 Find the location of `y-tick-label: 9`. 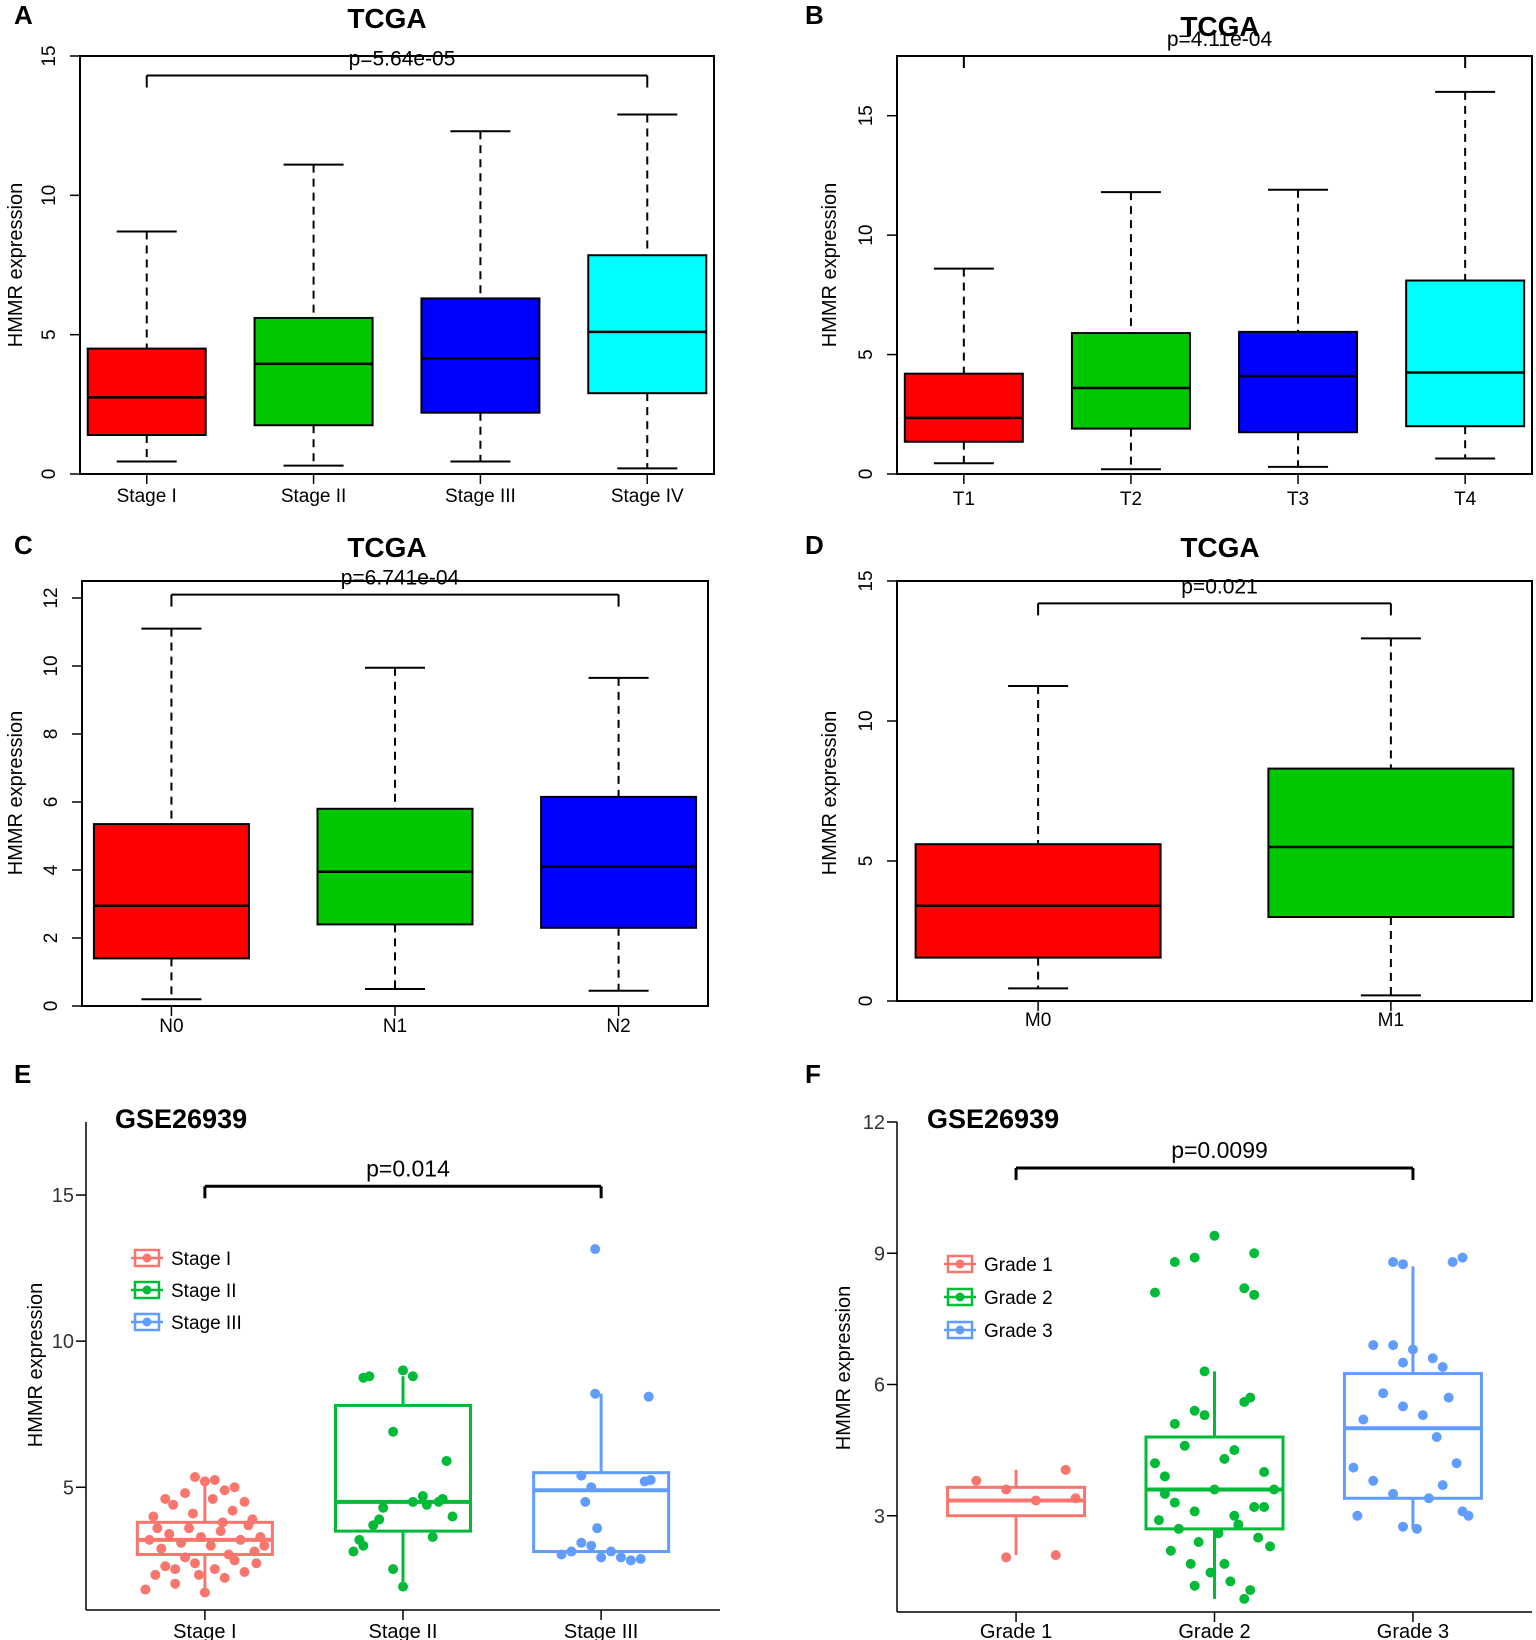

y-tick-label: 9 is located at coordinates (879, 1254).